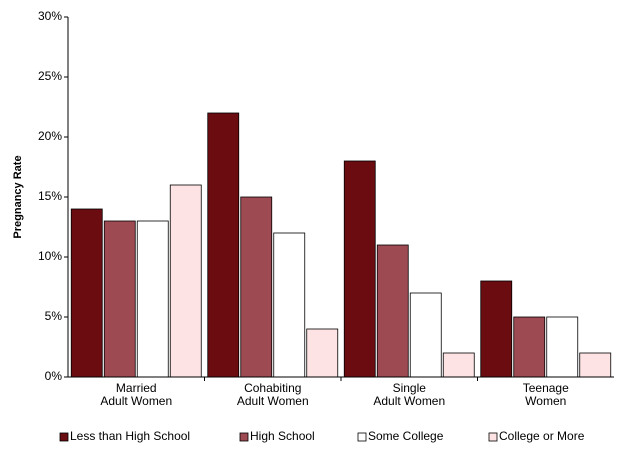  Describe the element at coordinates (406, 436) in the screenshot. I see `legend-label: Some College` at that location.